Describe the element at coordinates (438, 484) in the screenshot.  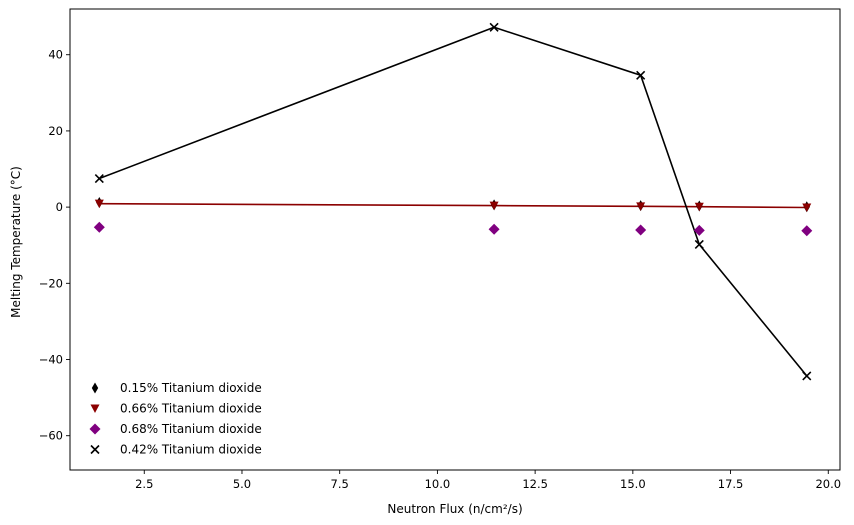
I see `x-tick-label: 10.0` at that location.